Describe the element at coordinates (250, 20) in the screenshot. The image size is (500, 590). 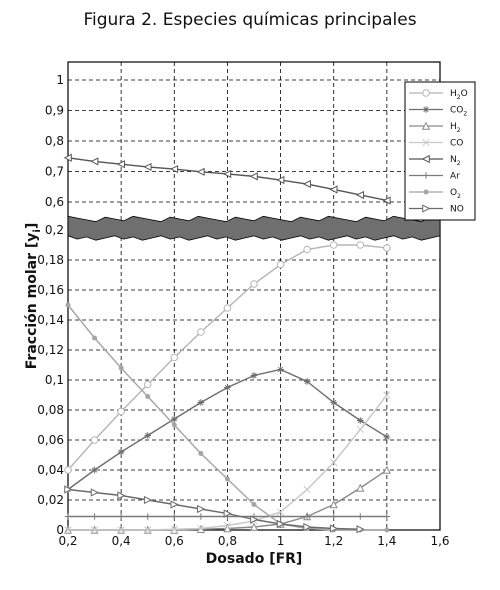
I see `chart-title: Figura 2. Especies químicas principales` at that location.